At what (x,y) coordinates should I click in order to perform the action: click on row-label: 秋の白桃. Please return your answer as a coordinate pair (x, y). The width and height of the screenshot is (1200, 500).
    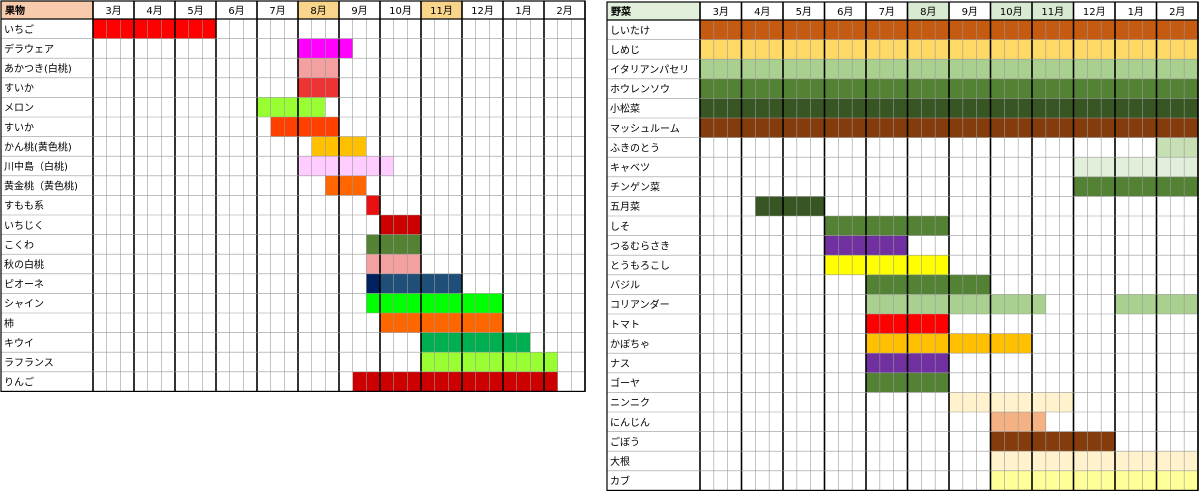
    Looking at the image, I should click on (24, 264).